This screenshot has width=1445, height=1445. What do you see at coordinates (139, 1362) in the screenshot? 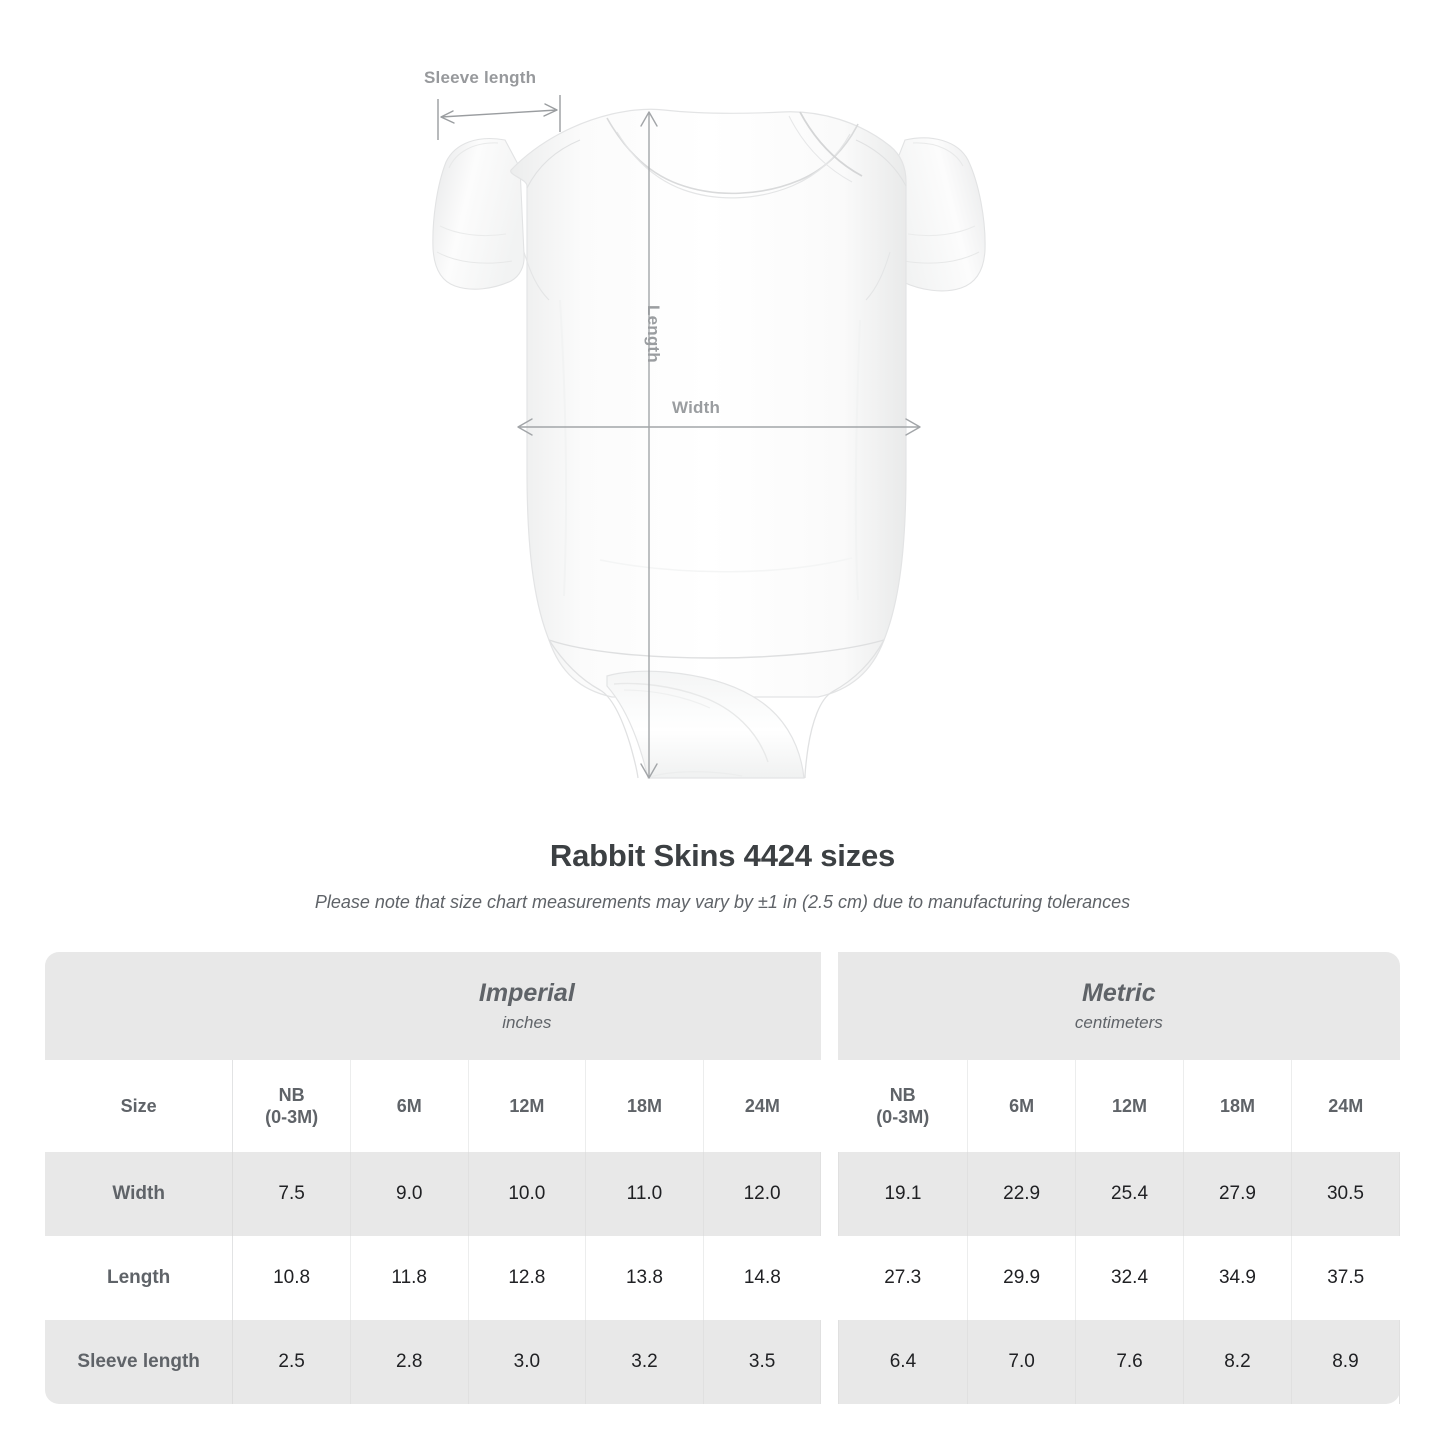
I see `row-label-sleeve-length: Sleeve length` at bounding box center [139, 1362].